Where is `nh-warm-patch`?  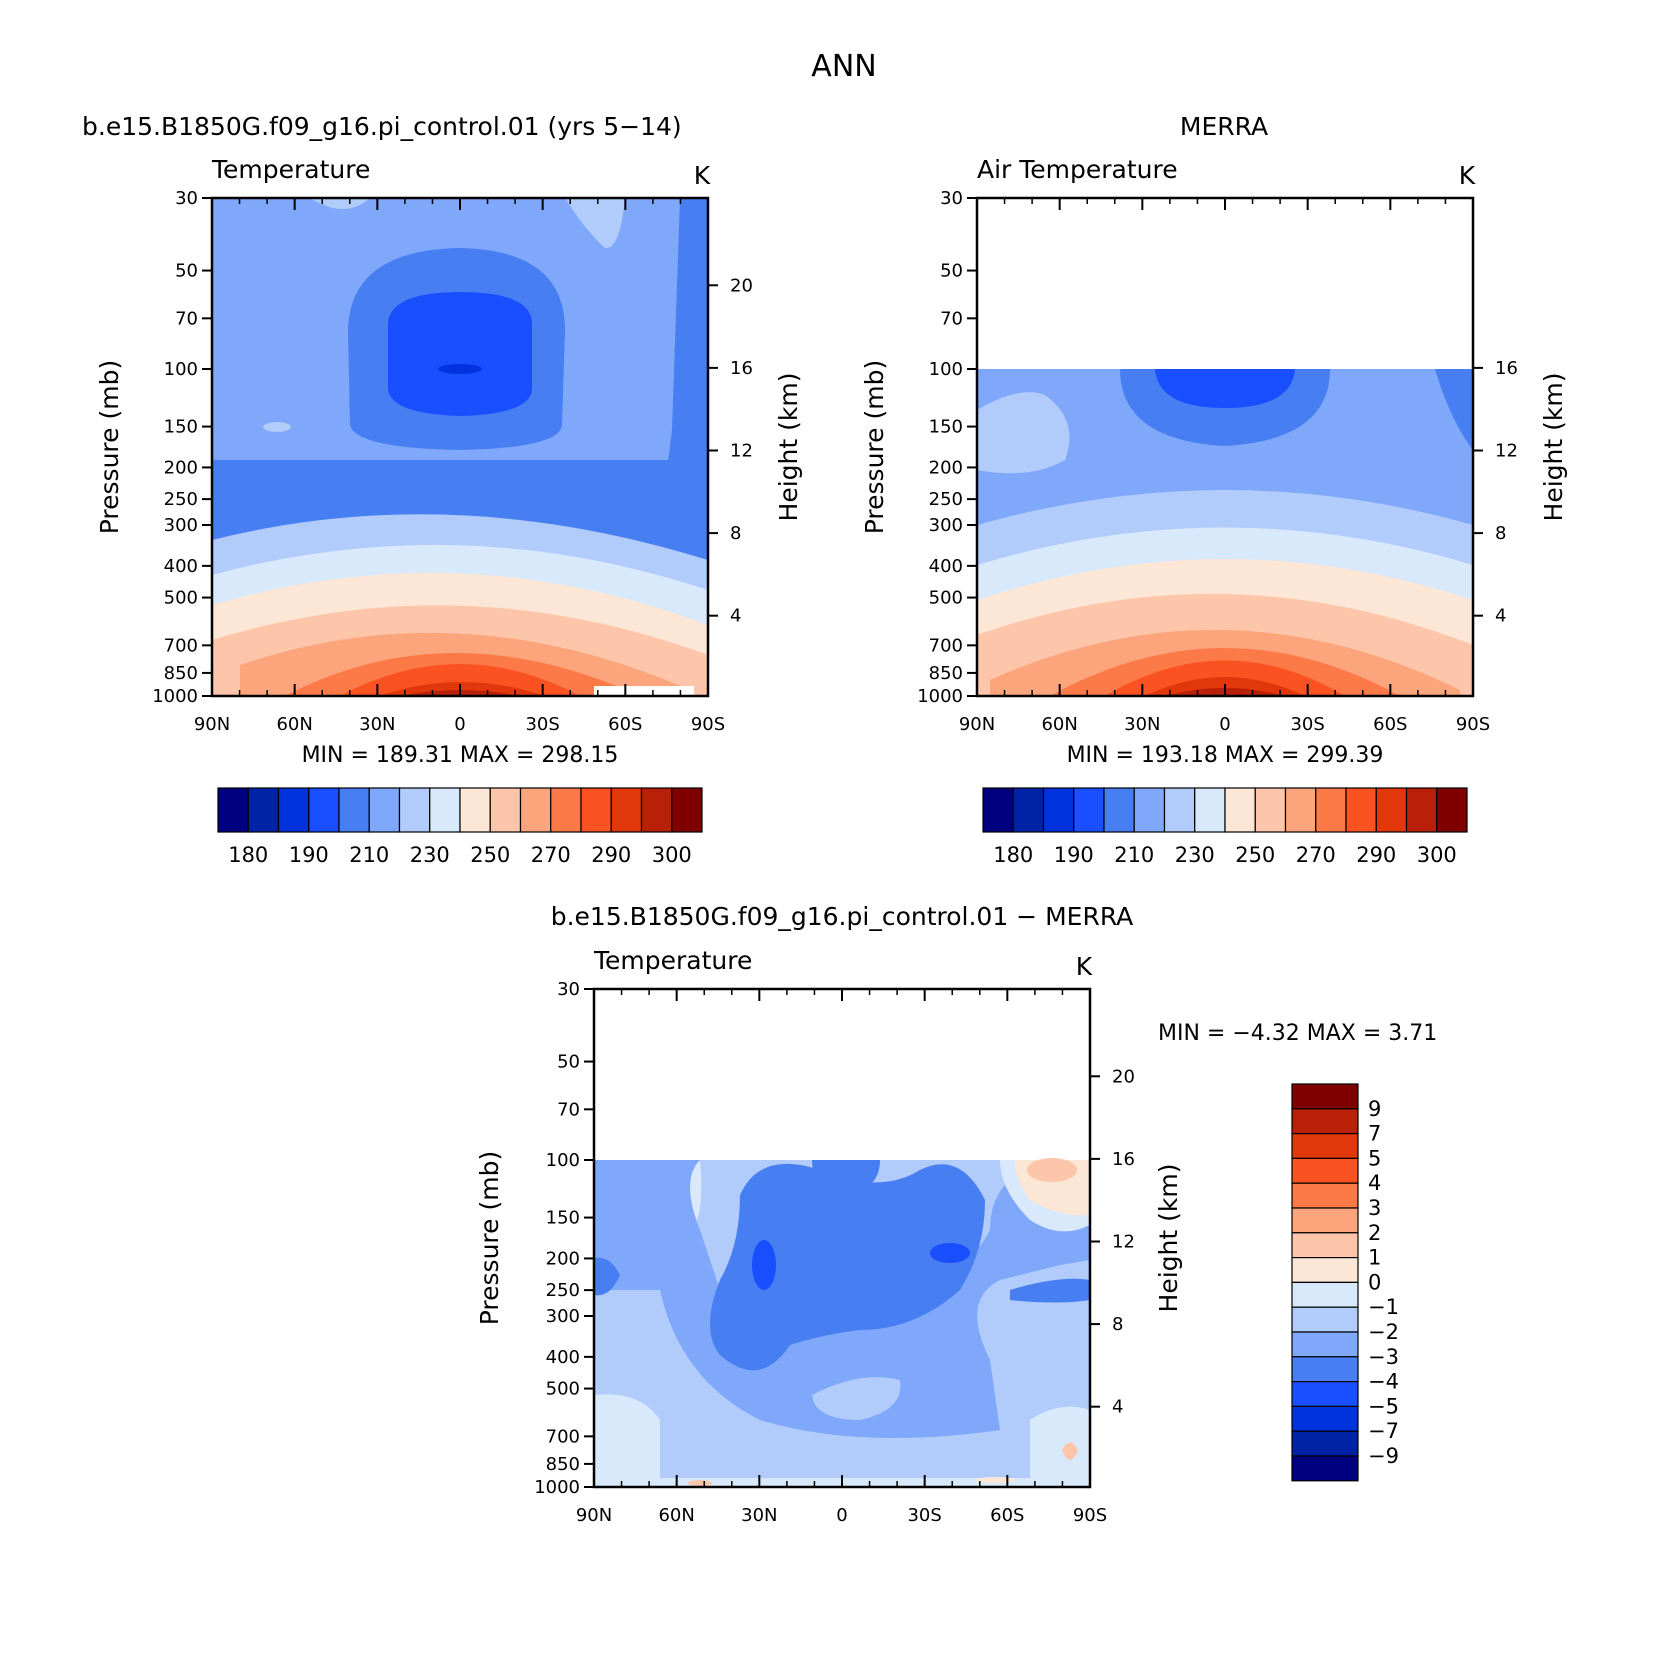 nh-warm-patch is located at coordinates (1023, 433).